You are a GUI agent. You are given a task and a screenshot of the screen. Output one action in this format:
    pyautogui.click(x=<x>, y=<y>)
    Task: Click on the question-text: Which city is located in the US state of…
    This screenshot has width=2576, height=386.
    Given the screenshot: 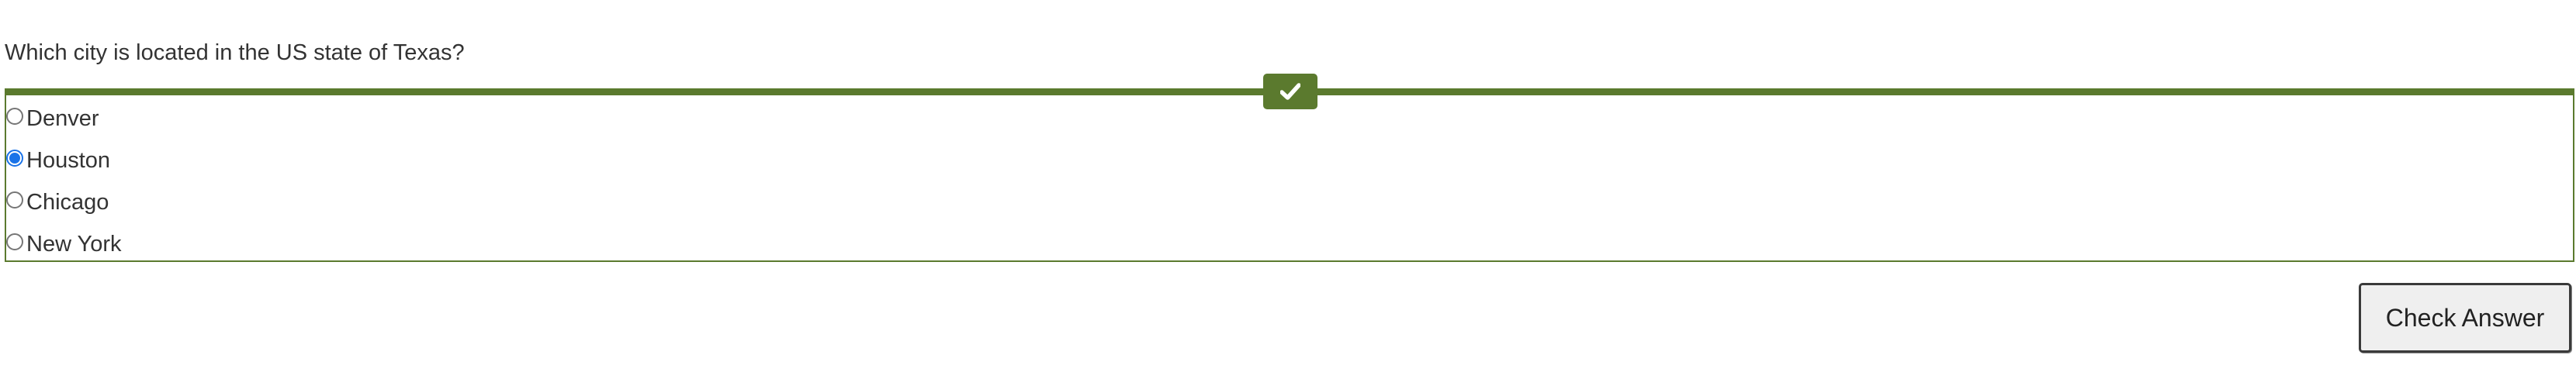 What is the action you would take?
    pyautogui.click(x=235, y=52)
    